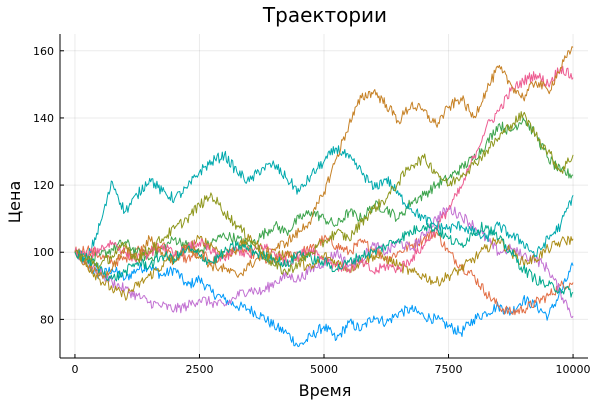 The height and width of the screenshot is (405, 597). What do you see at coordinates (43, 51) in the screenshot?
I see `y-tick-label: 160` at bounding box center [43, 51].